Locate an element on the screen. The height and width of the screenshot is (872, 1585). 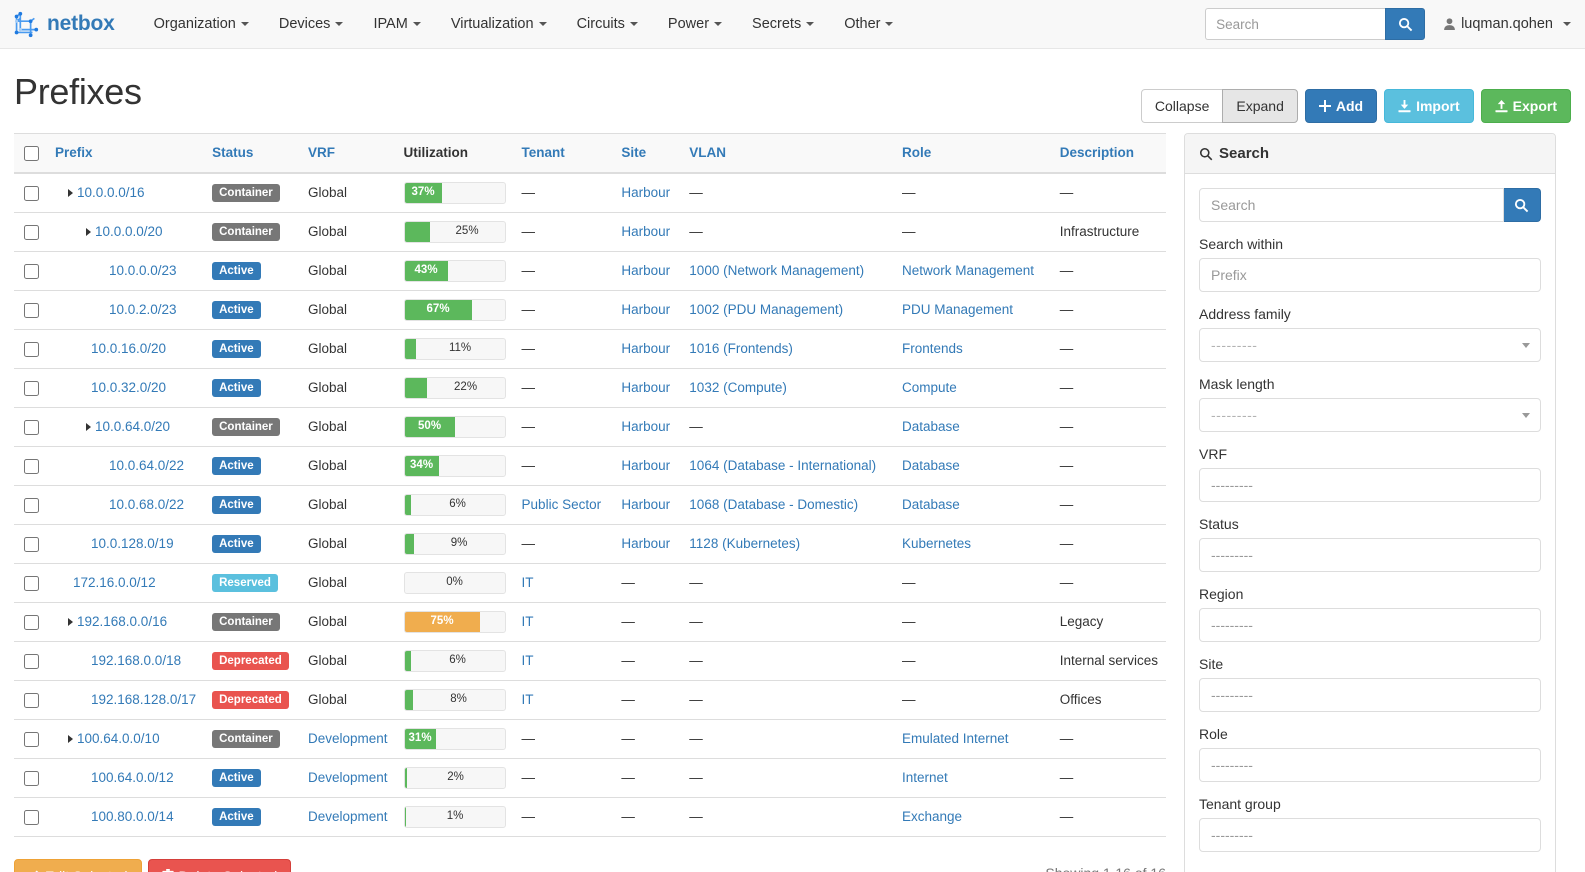
collapse-button: Collapse is located at coordinates (1182, 106).